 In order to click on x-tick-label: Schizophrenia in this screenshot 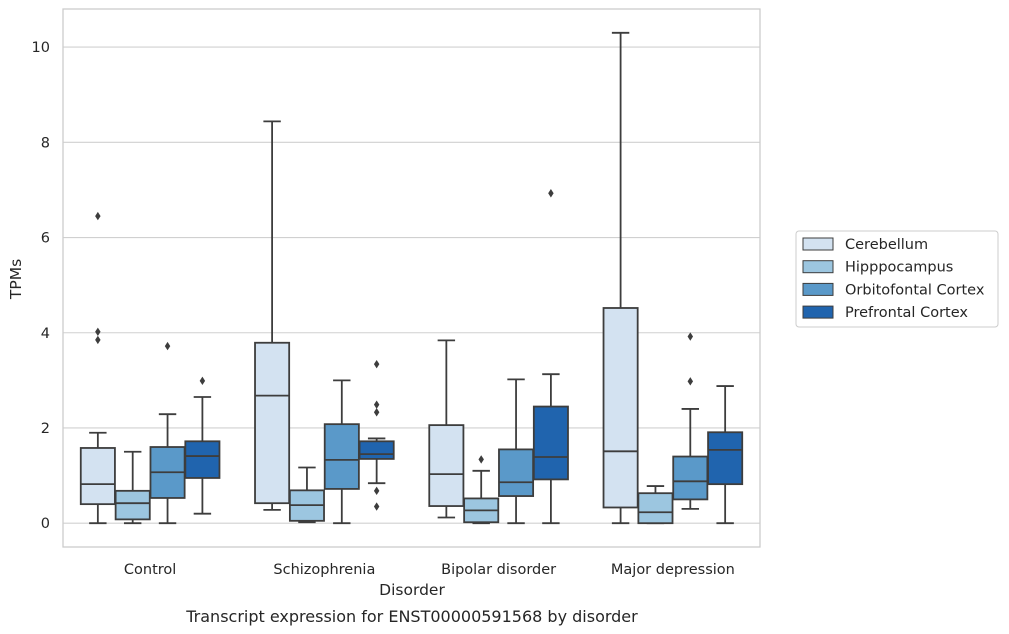, I will do `click(324, 570)`.